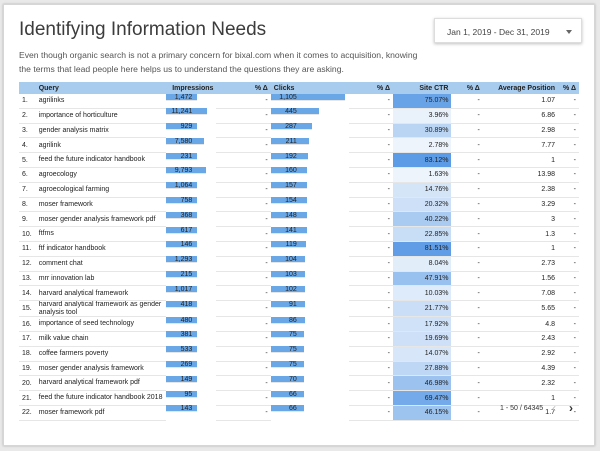 The height and width of the screenshot is (451, 600). I want to click on clicks-cell: 211, so click(289, 141).